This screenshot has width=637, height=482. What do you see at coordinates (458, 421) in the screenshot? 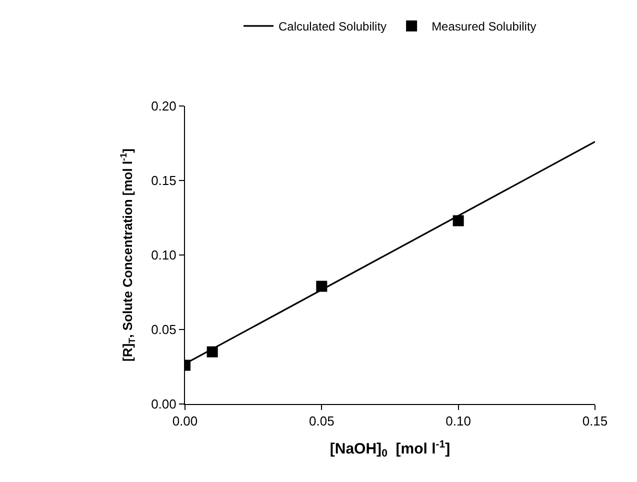
I see `x-tick-label: 0.10` at bounding box center [458, 421].